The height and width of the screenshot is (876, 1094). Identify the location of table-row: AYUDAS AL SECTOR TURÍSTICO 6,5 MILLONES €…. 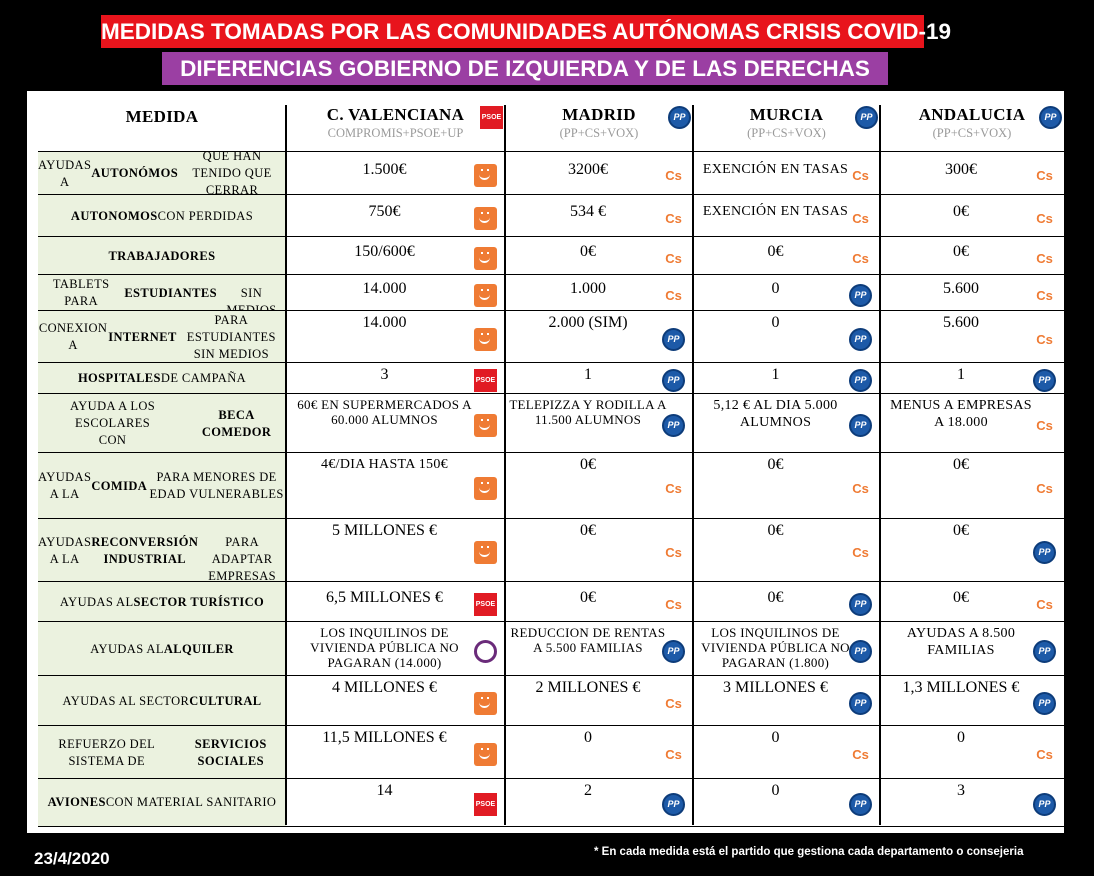
(551, 601).